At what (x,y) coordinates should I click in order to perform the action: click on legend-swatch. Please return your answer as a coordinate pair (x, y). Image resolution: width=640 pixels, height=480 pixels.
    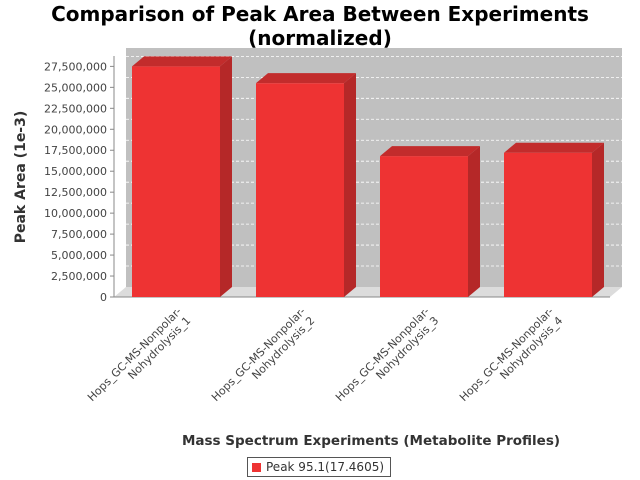
    Looking at the image, I should click on (256, 467).